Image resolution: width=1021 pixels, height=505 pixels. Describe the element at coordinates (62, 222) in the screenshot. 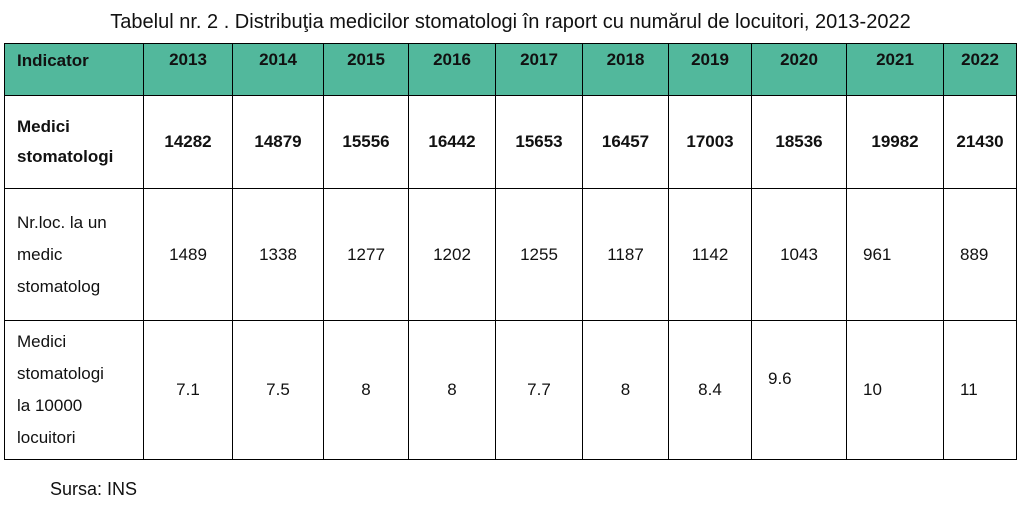

I see `row-label-line: Nr.loc. la un` at that location.